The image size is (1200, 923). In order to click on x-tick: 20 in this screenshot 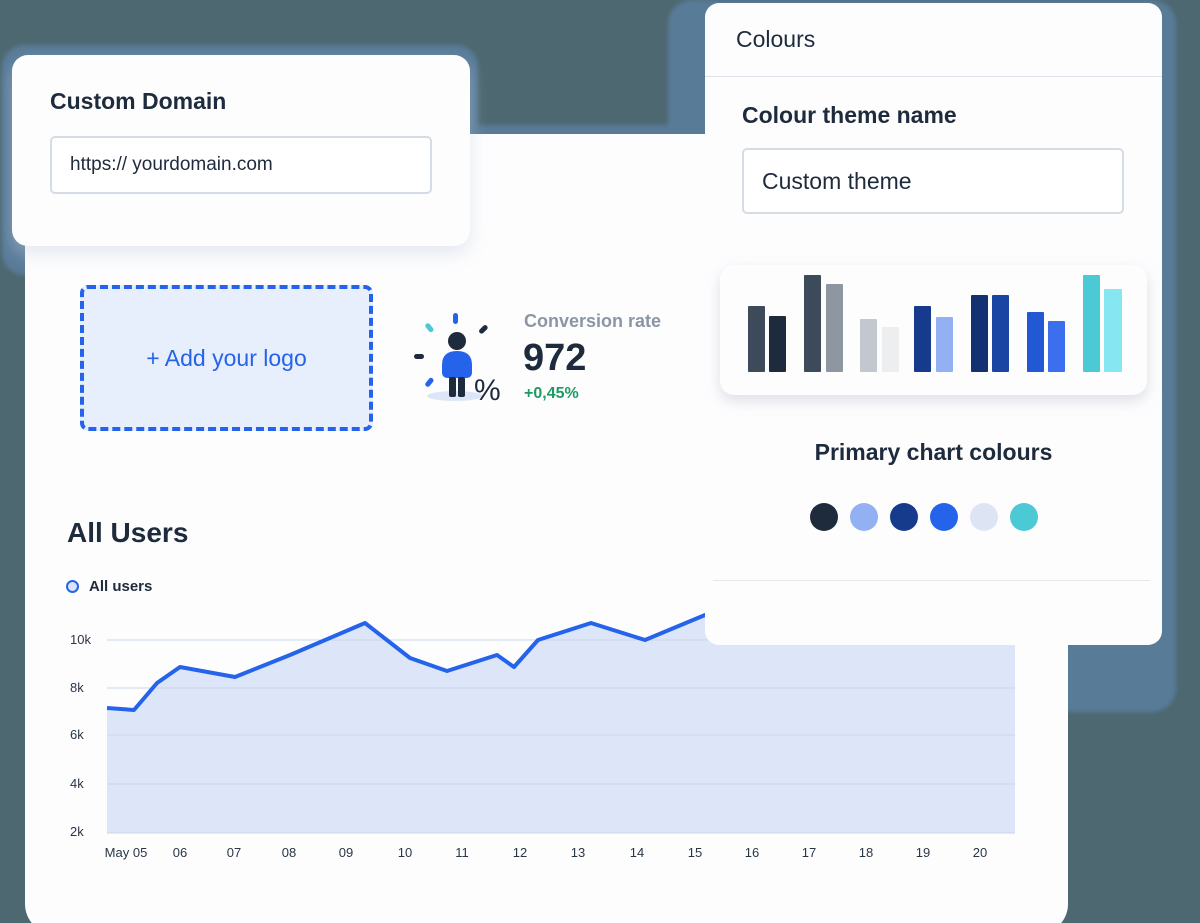, I will do `click(980, 852)`.